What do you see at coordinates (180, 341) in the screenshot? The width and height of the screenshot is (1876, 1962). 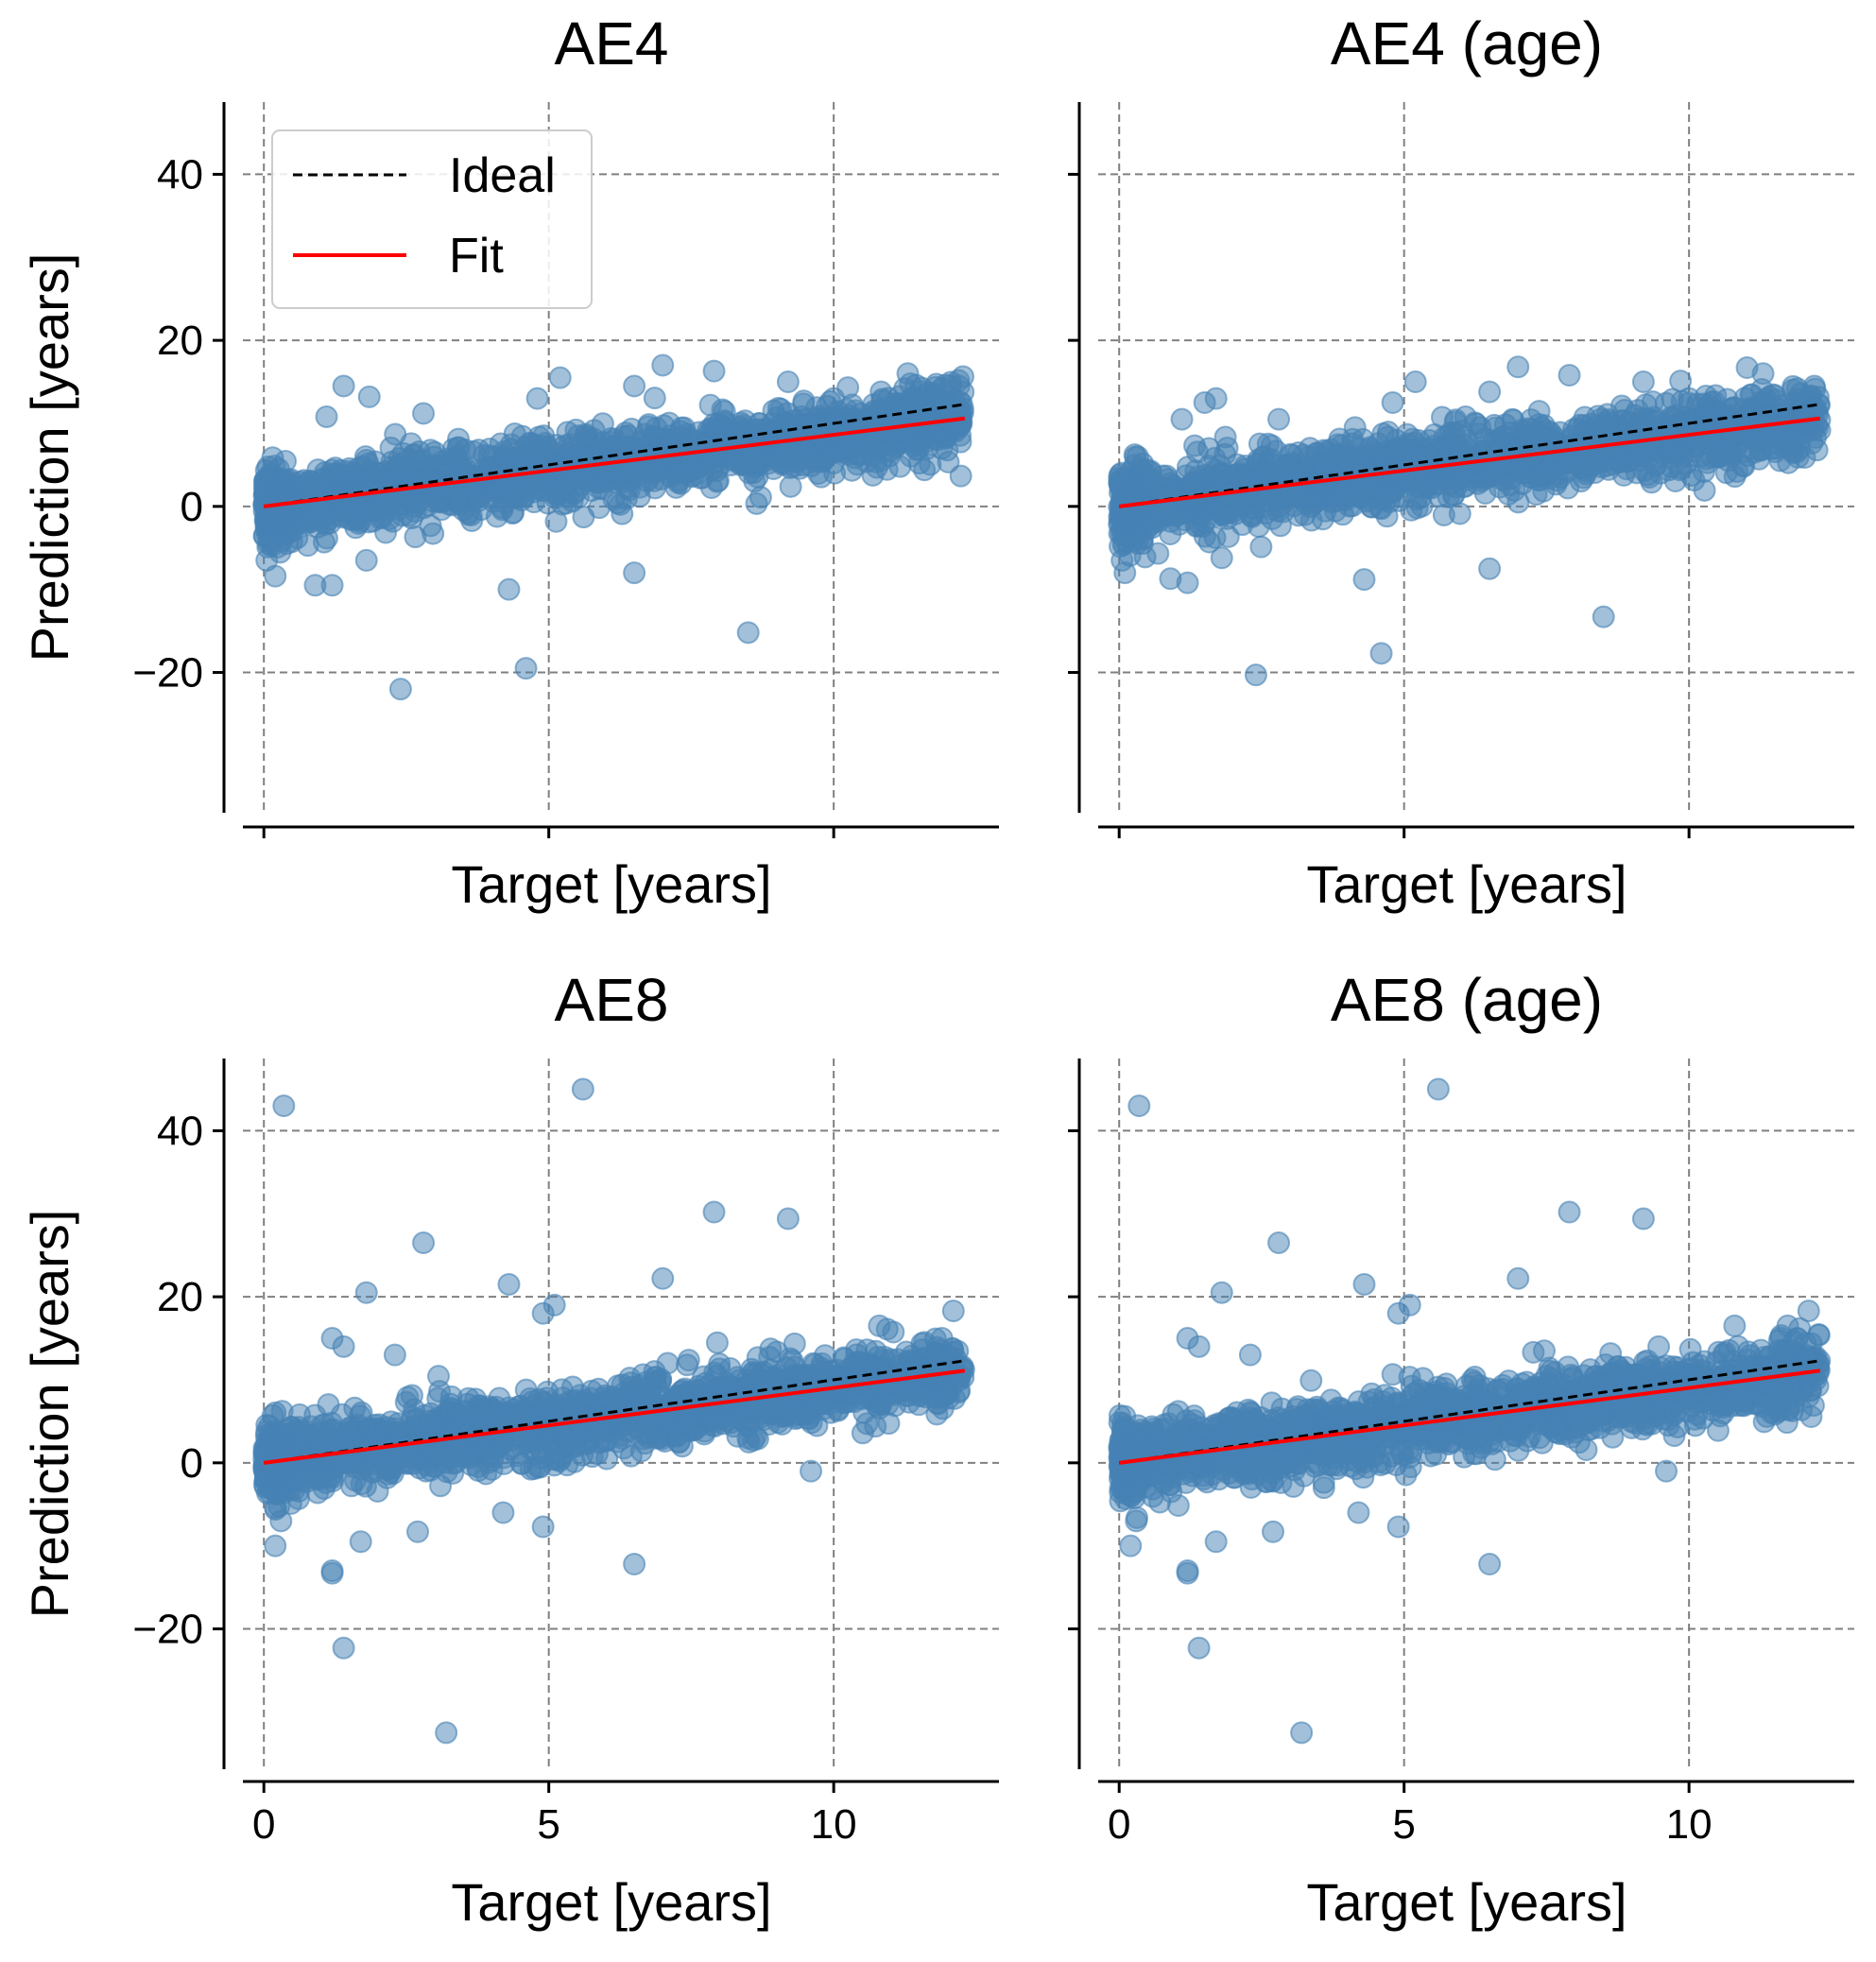 I see `y-tick-label: 20` at bounding box center [180, 341].